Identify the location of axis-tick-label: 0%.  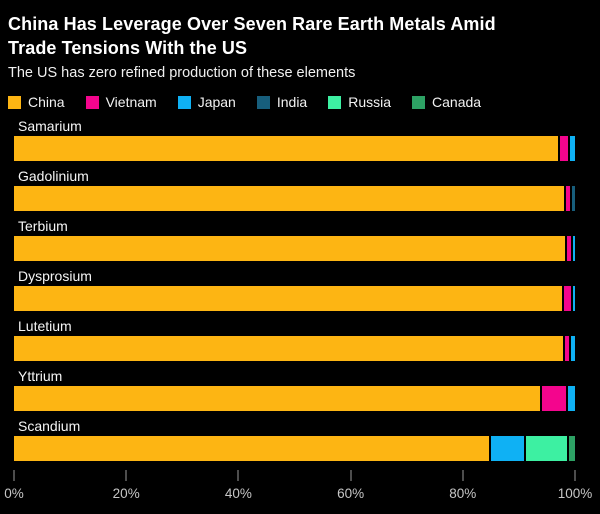
(14, 493).